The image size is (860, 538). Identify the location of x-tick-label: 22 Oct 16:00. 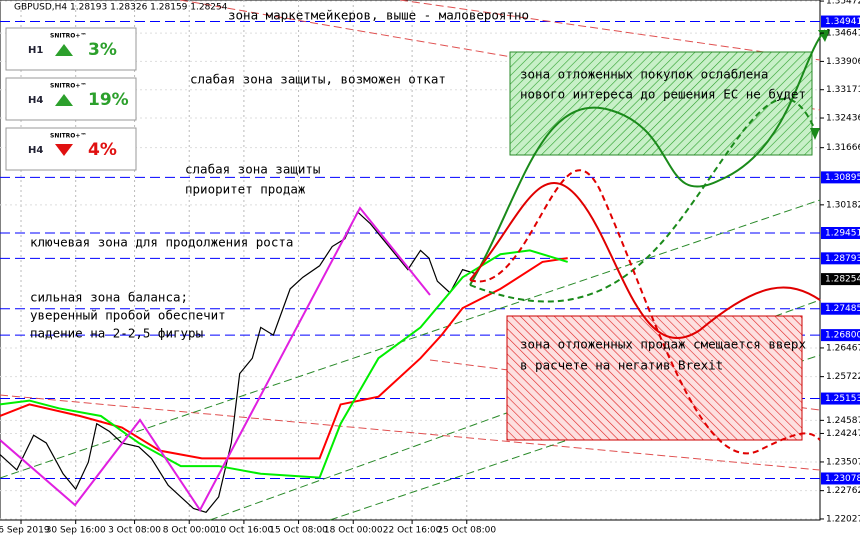
(412, 531).